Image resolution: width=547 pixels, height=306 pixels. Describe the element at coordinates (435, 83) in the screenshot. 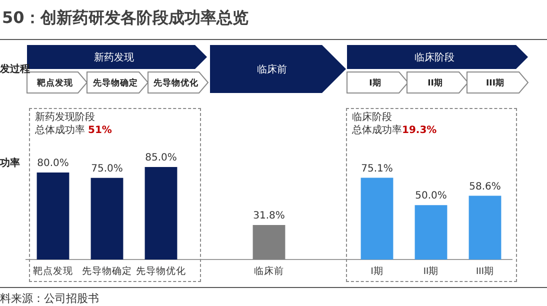

I see `text: II期` at that location.